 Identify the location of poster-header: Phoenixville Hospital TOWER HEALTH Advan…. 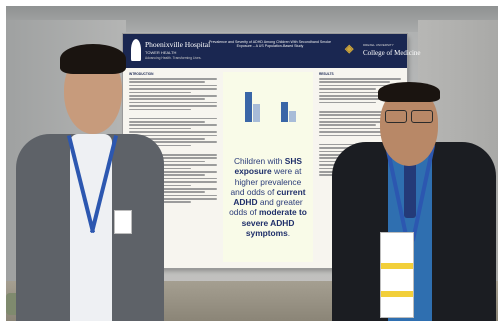
(272, 51).